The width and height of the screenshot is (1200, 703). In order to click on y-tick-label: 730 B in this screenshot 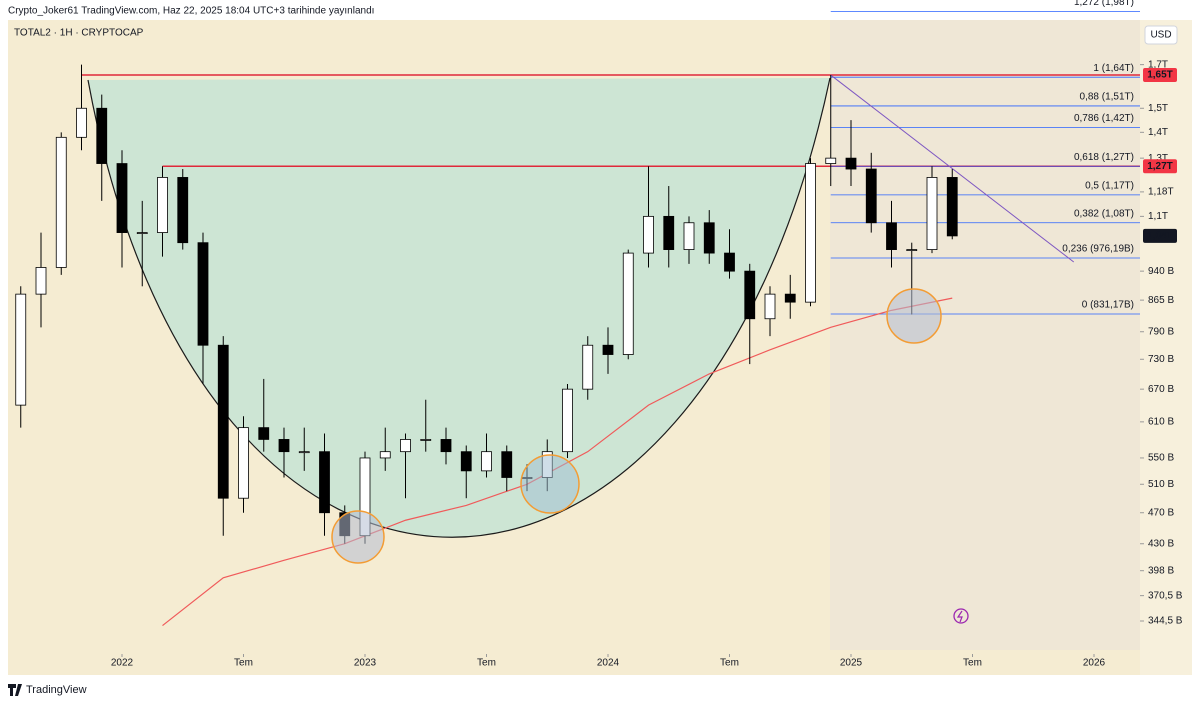, I will do `click(1161, 359)`.